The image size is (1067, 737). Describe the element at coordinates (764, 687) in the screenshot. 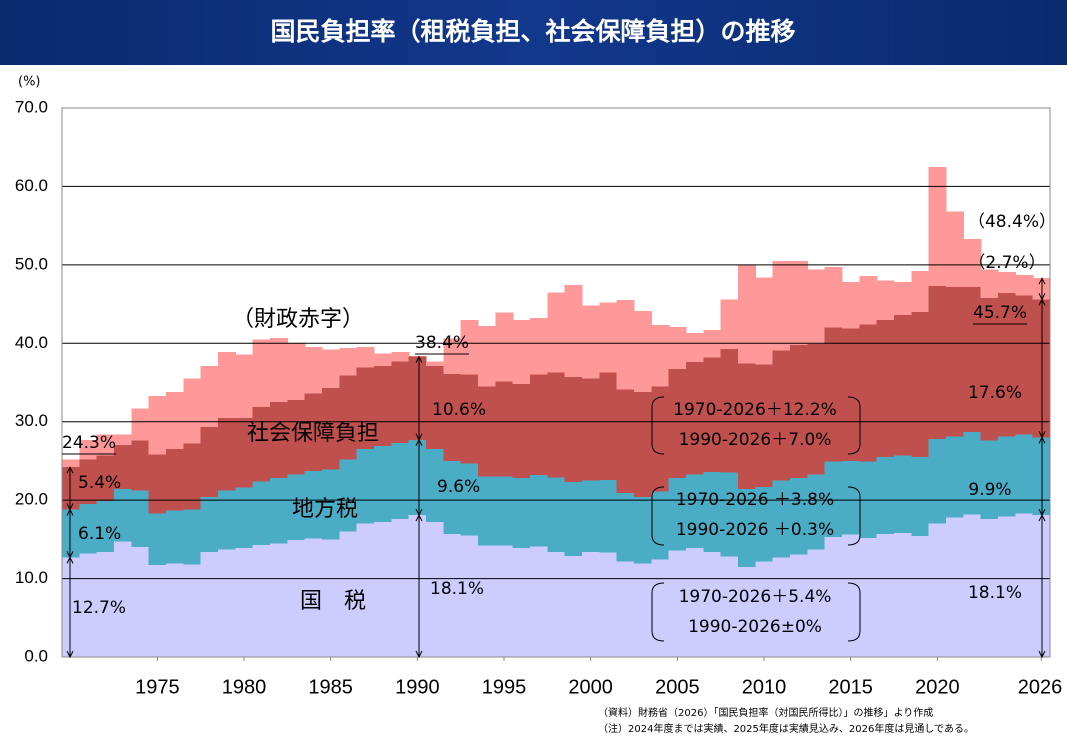

I see `x-tick-label: 2010` at that location.